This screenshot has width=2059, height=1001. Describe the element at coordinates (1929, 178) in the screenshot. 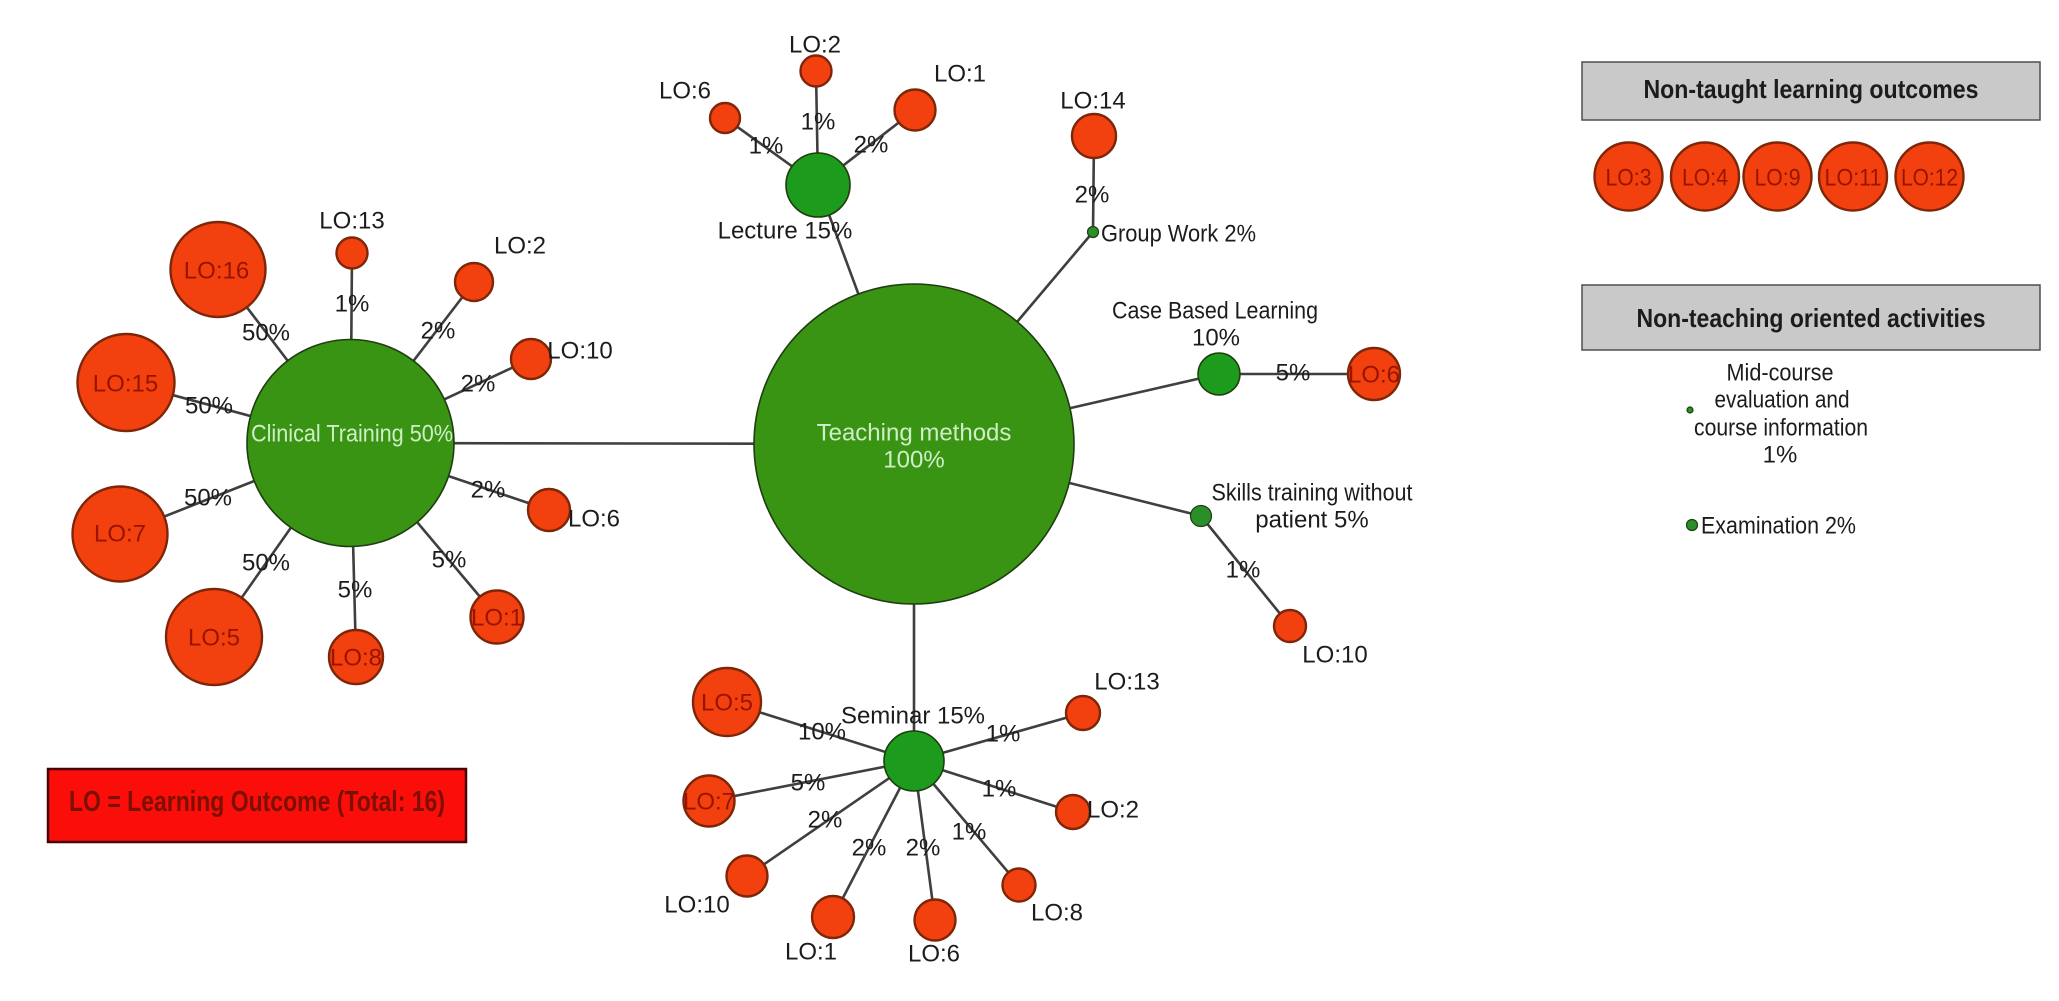

I see `svg-text: LO:12` at that location.